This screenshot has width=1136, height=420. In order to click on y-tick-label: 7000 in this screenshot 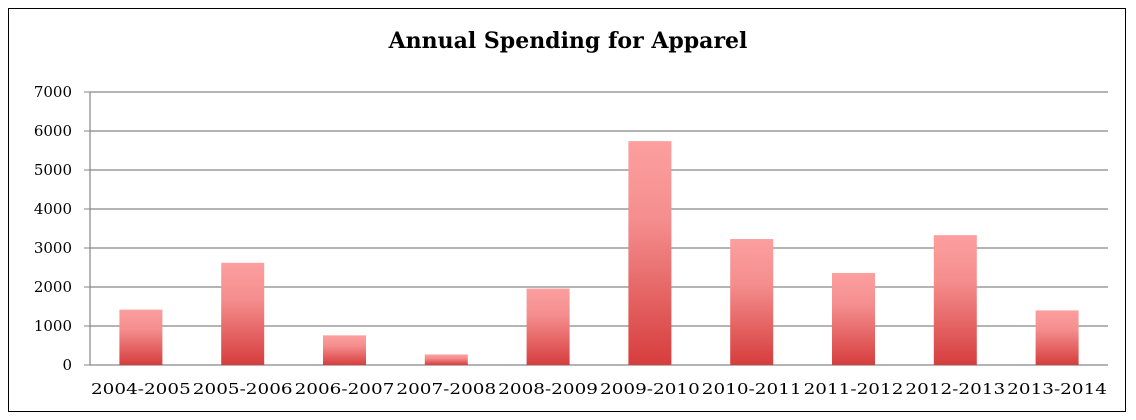, I will do `click(53, 92)`.